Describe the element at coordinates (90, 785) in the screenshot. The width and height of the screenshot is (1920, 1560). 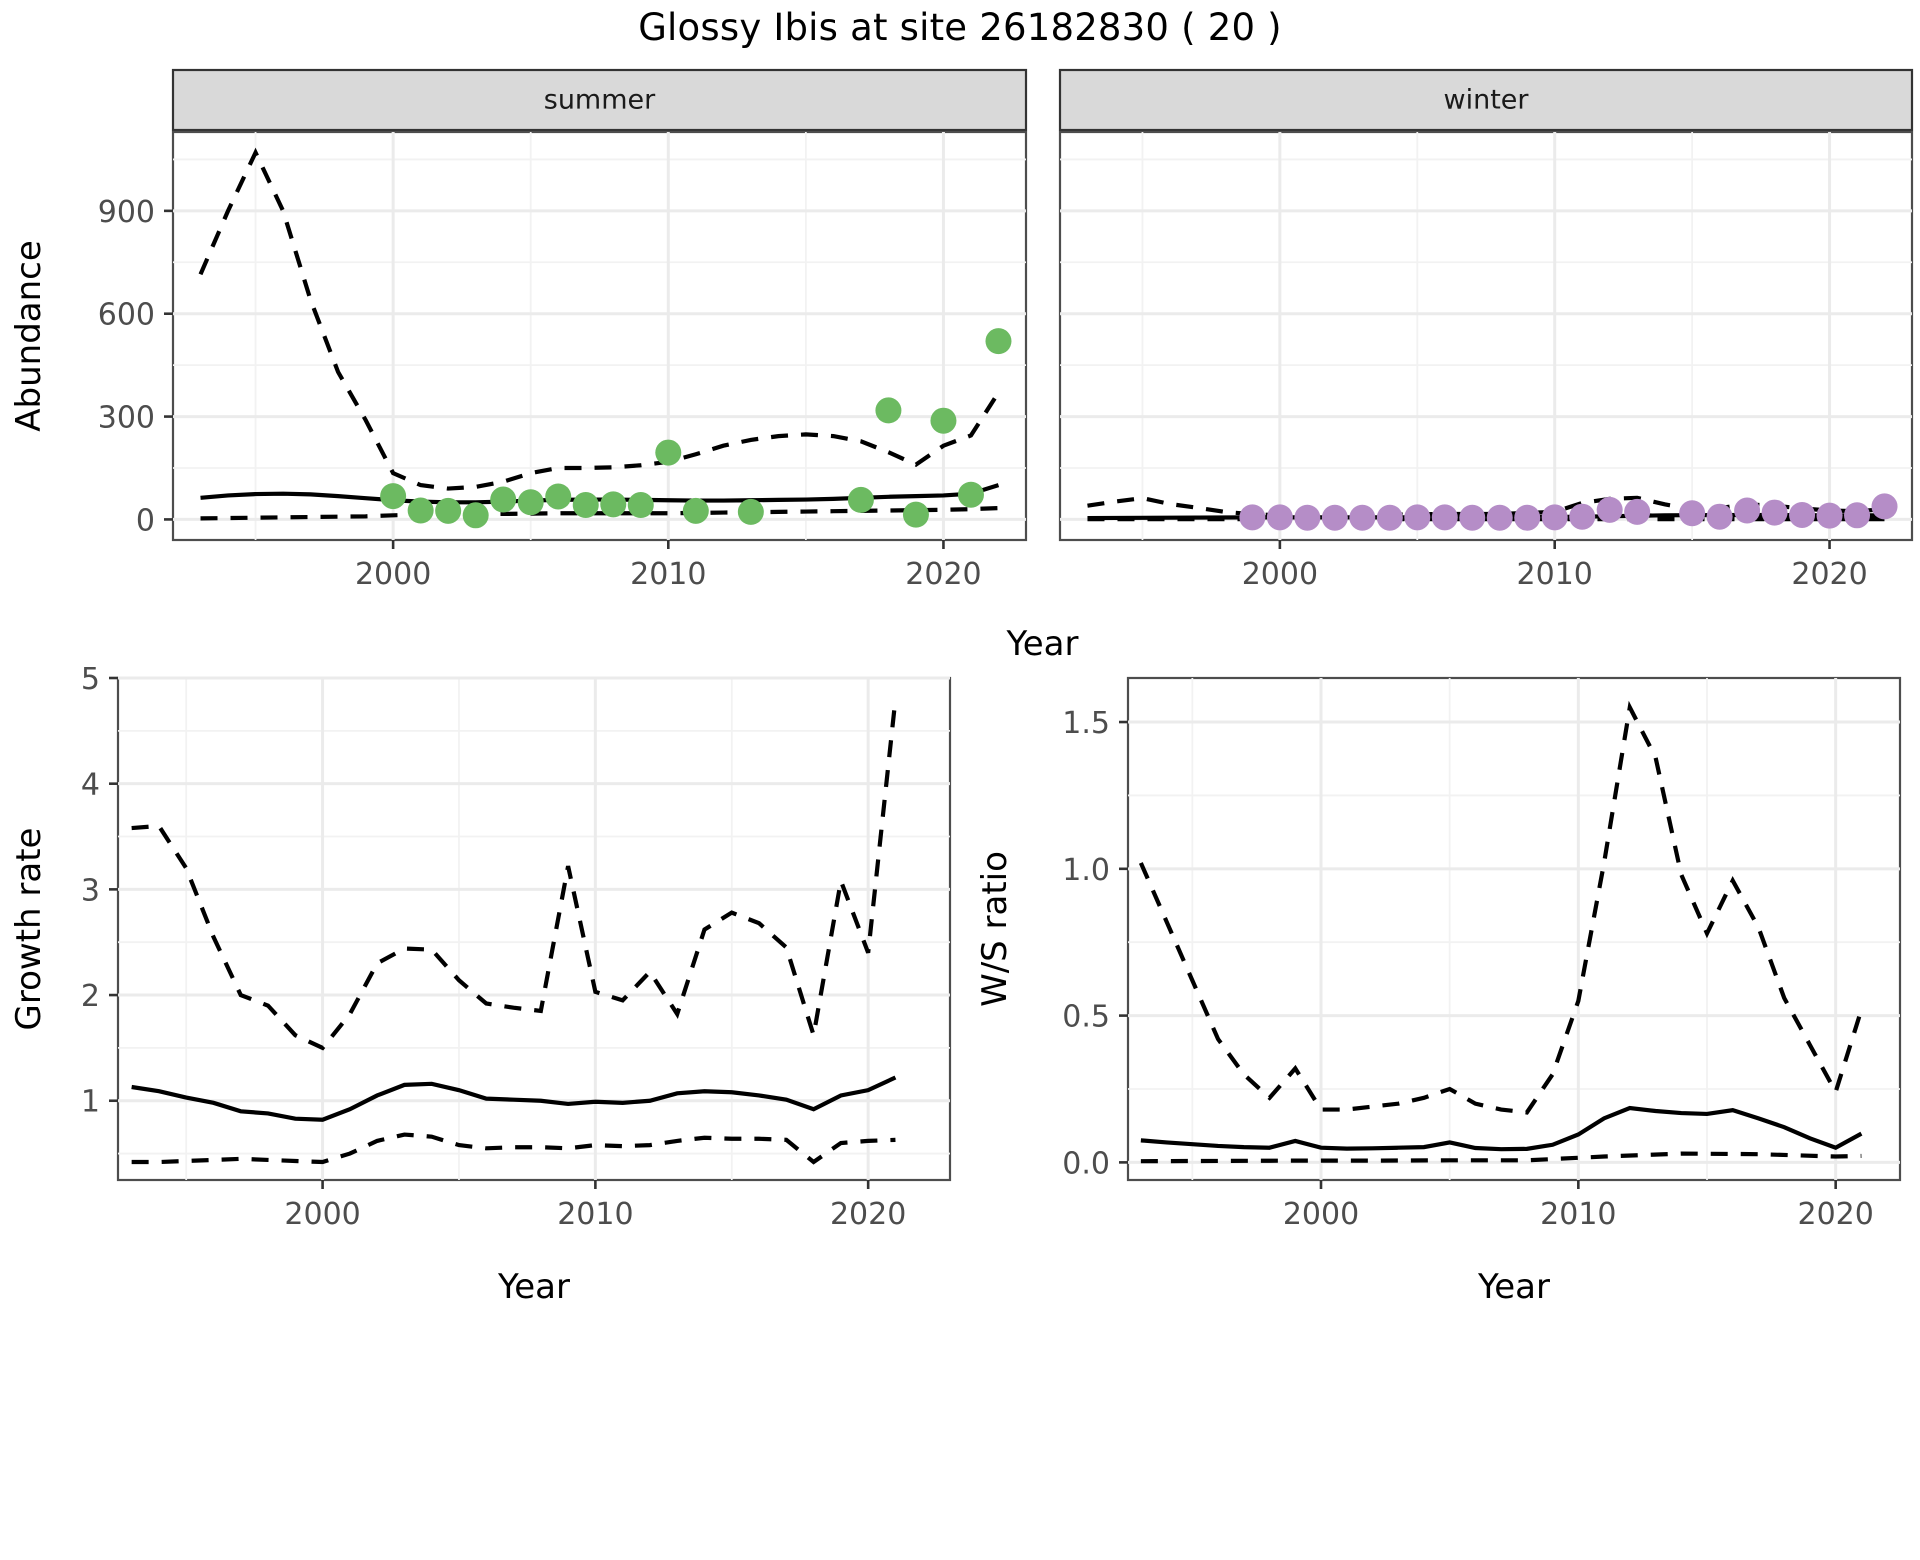
I see `y-tick-label: 4` at that location.